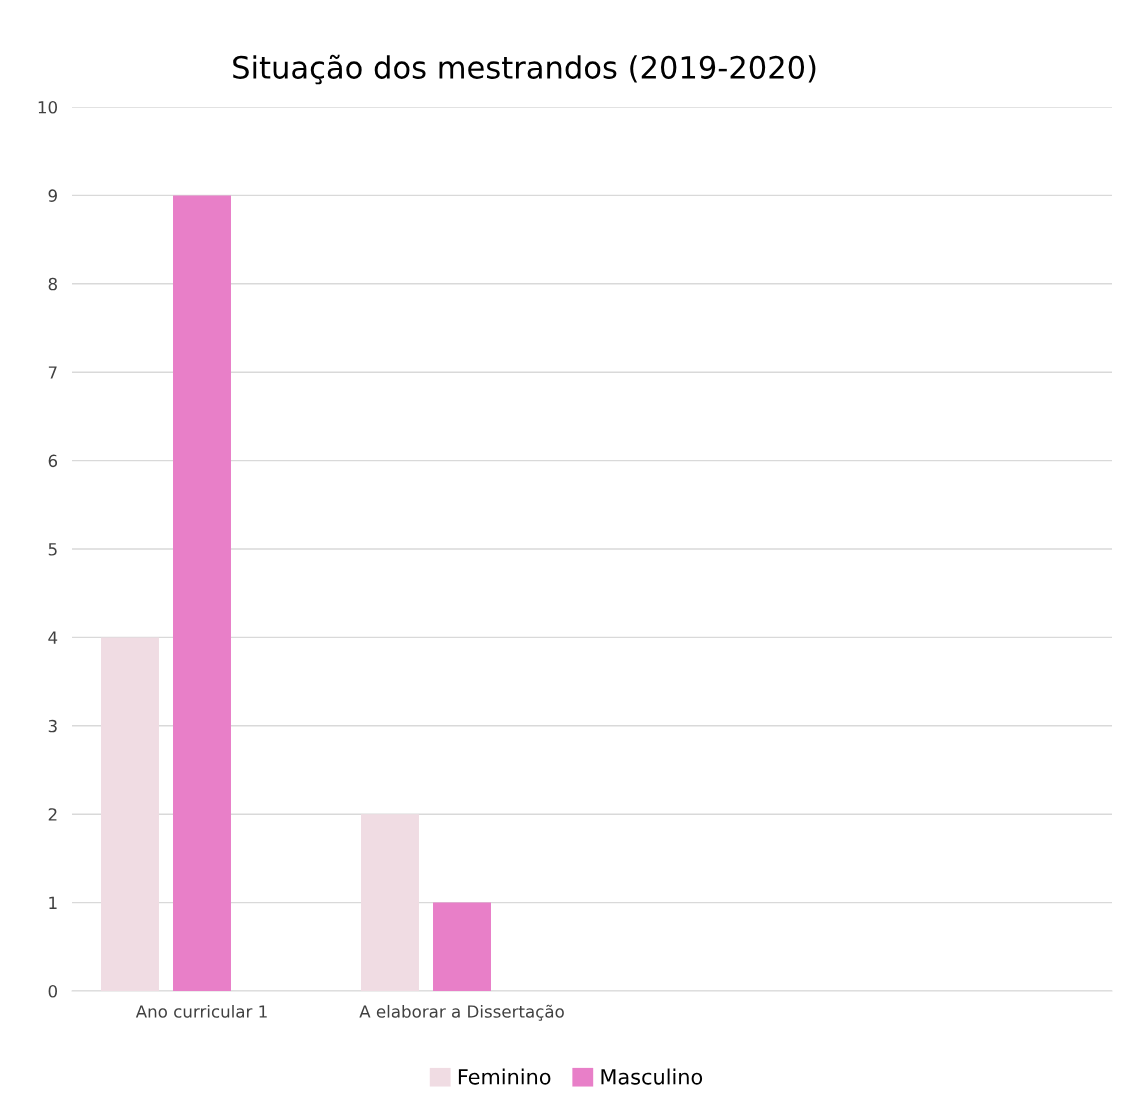 This screenshot has height=1113, width=1133. I want to click on y-tick-label: 3, so click(52, 726).